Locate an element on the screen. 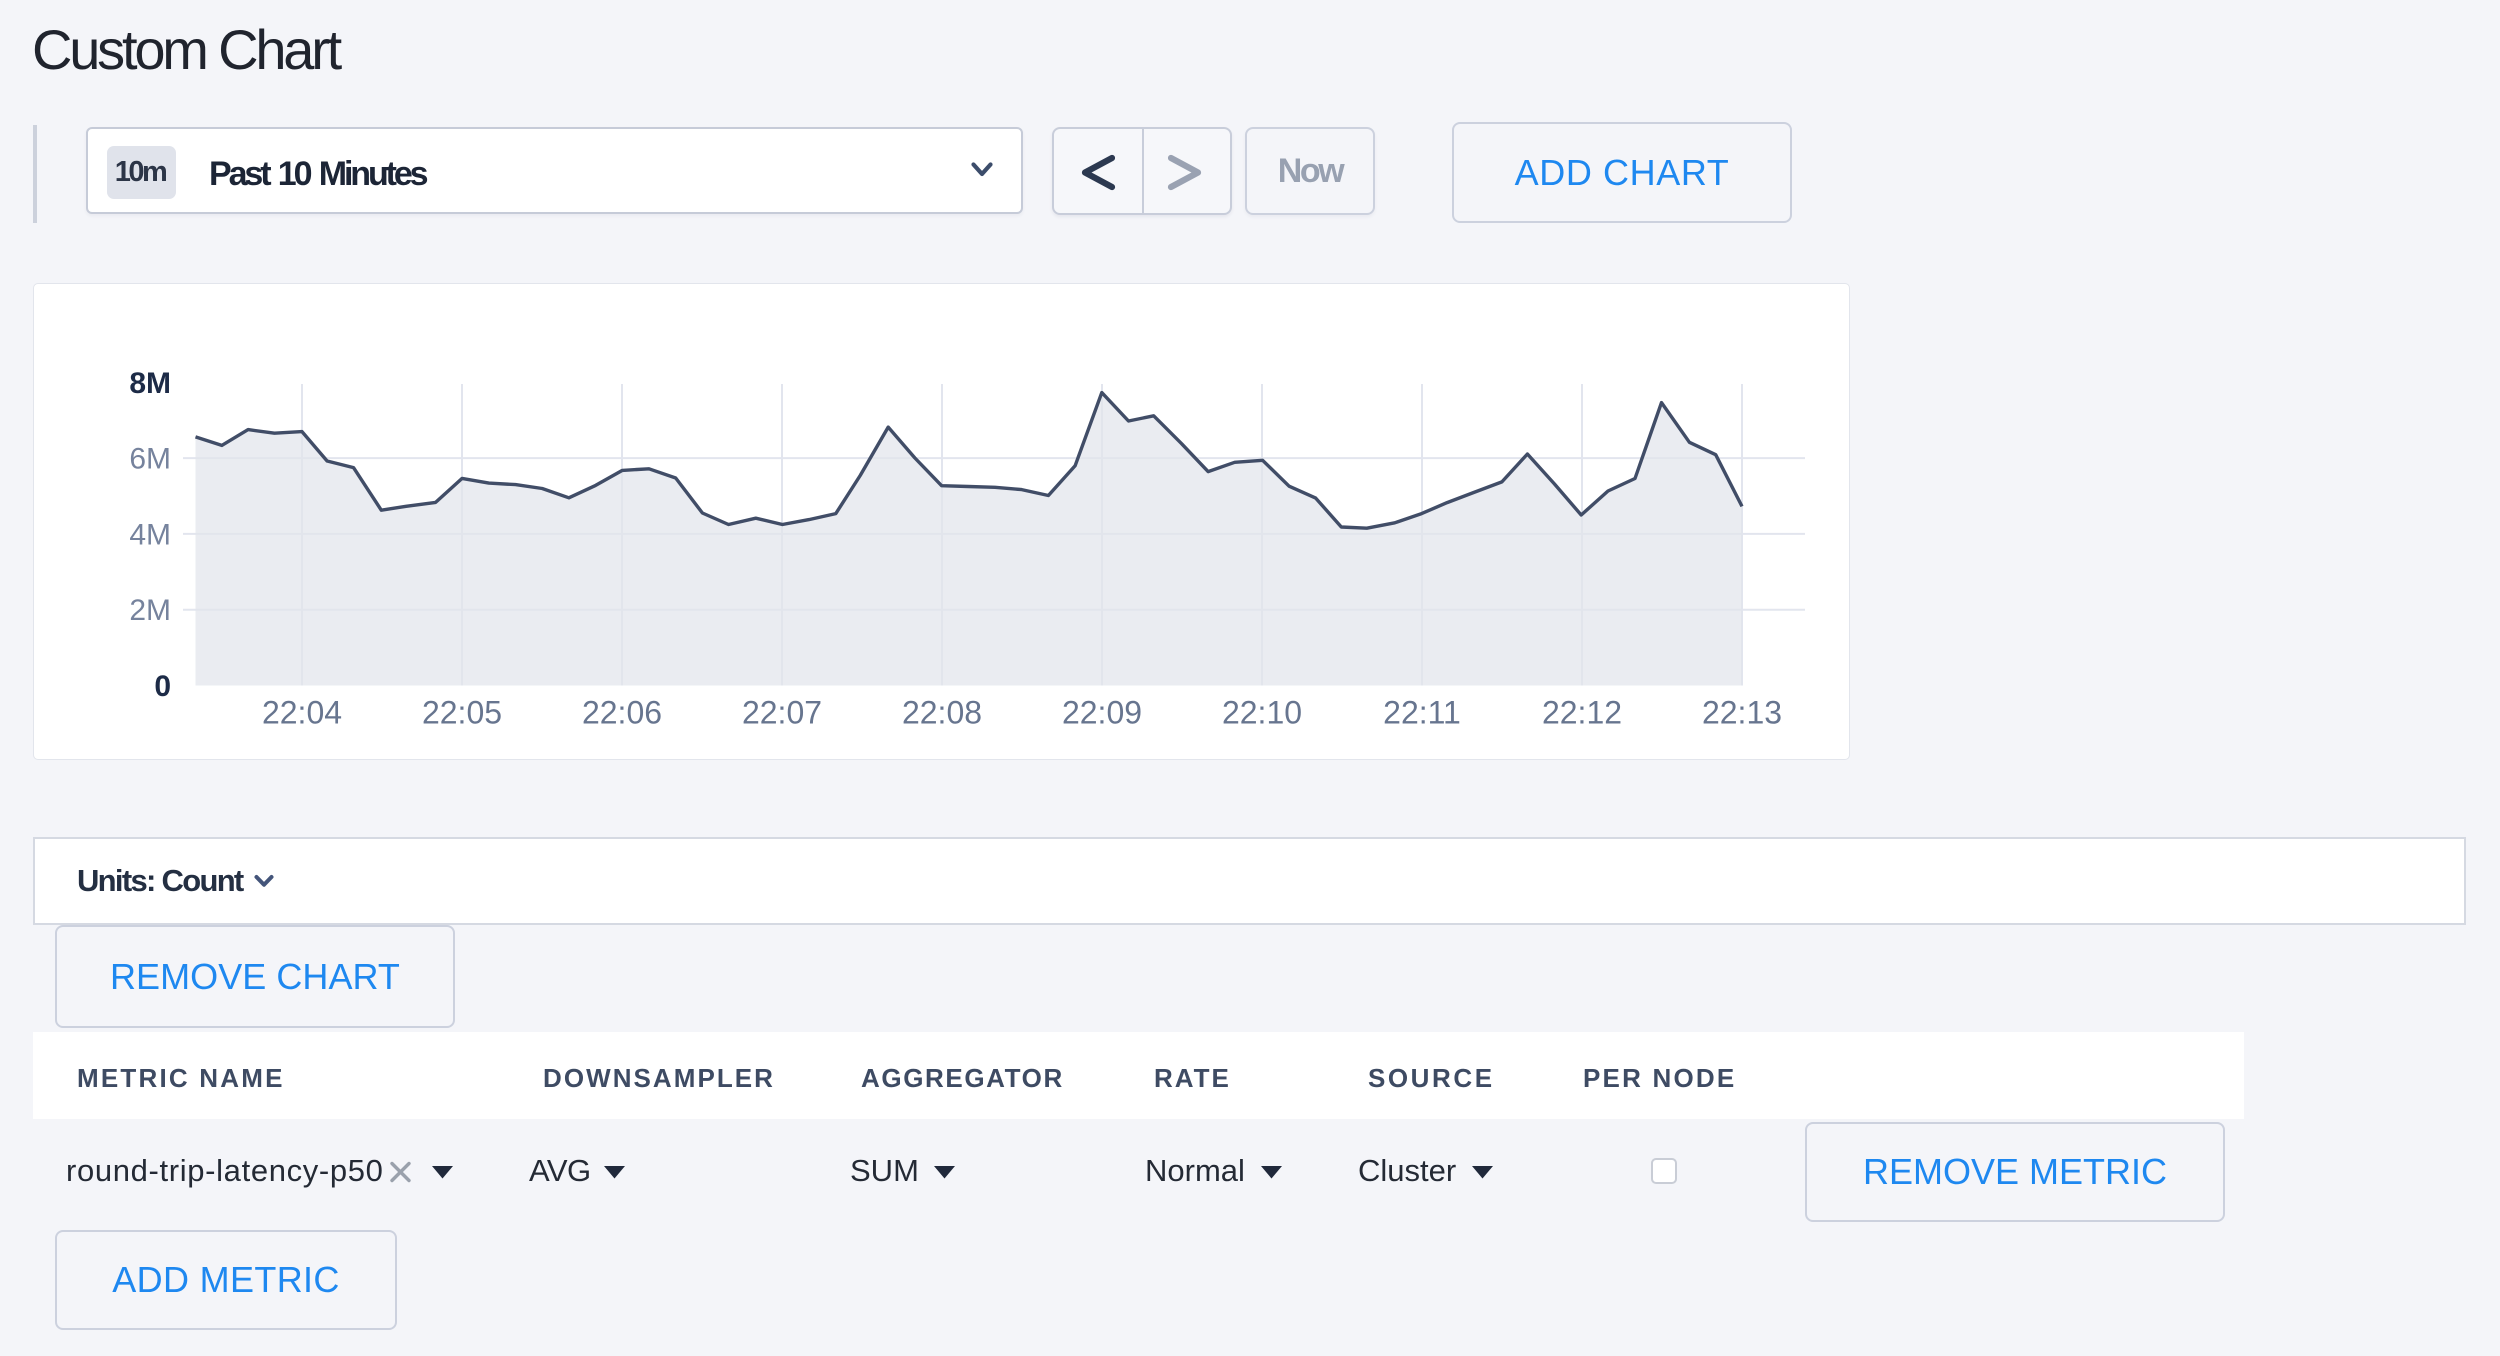 This screenshot has width=2500, height=1356. svg-text: 22:10 is located at coordinates (1262, 713).